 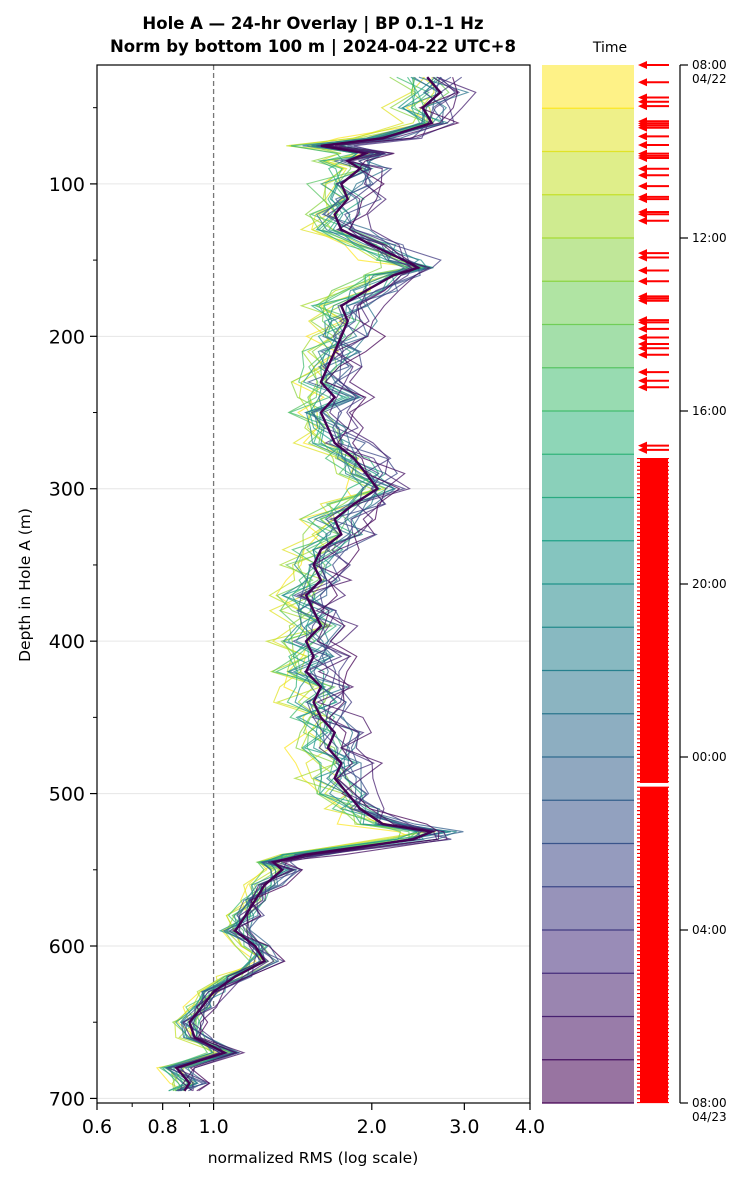 What do you see at coordinates (530, 1127) in the screenshot?
I see `x-tick-label: 4.0` at bounding box center [530, 1127].